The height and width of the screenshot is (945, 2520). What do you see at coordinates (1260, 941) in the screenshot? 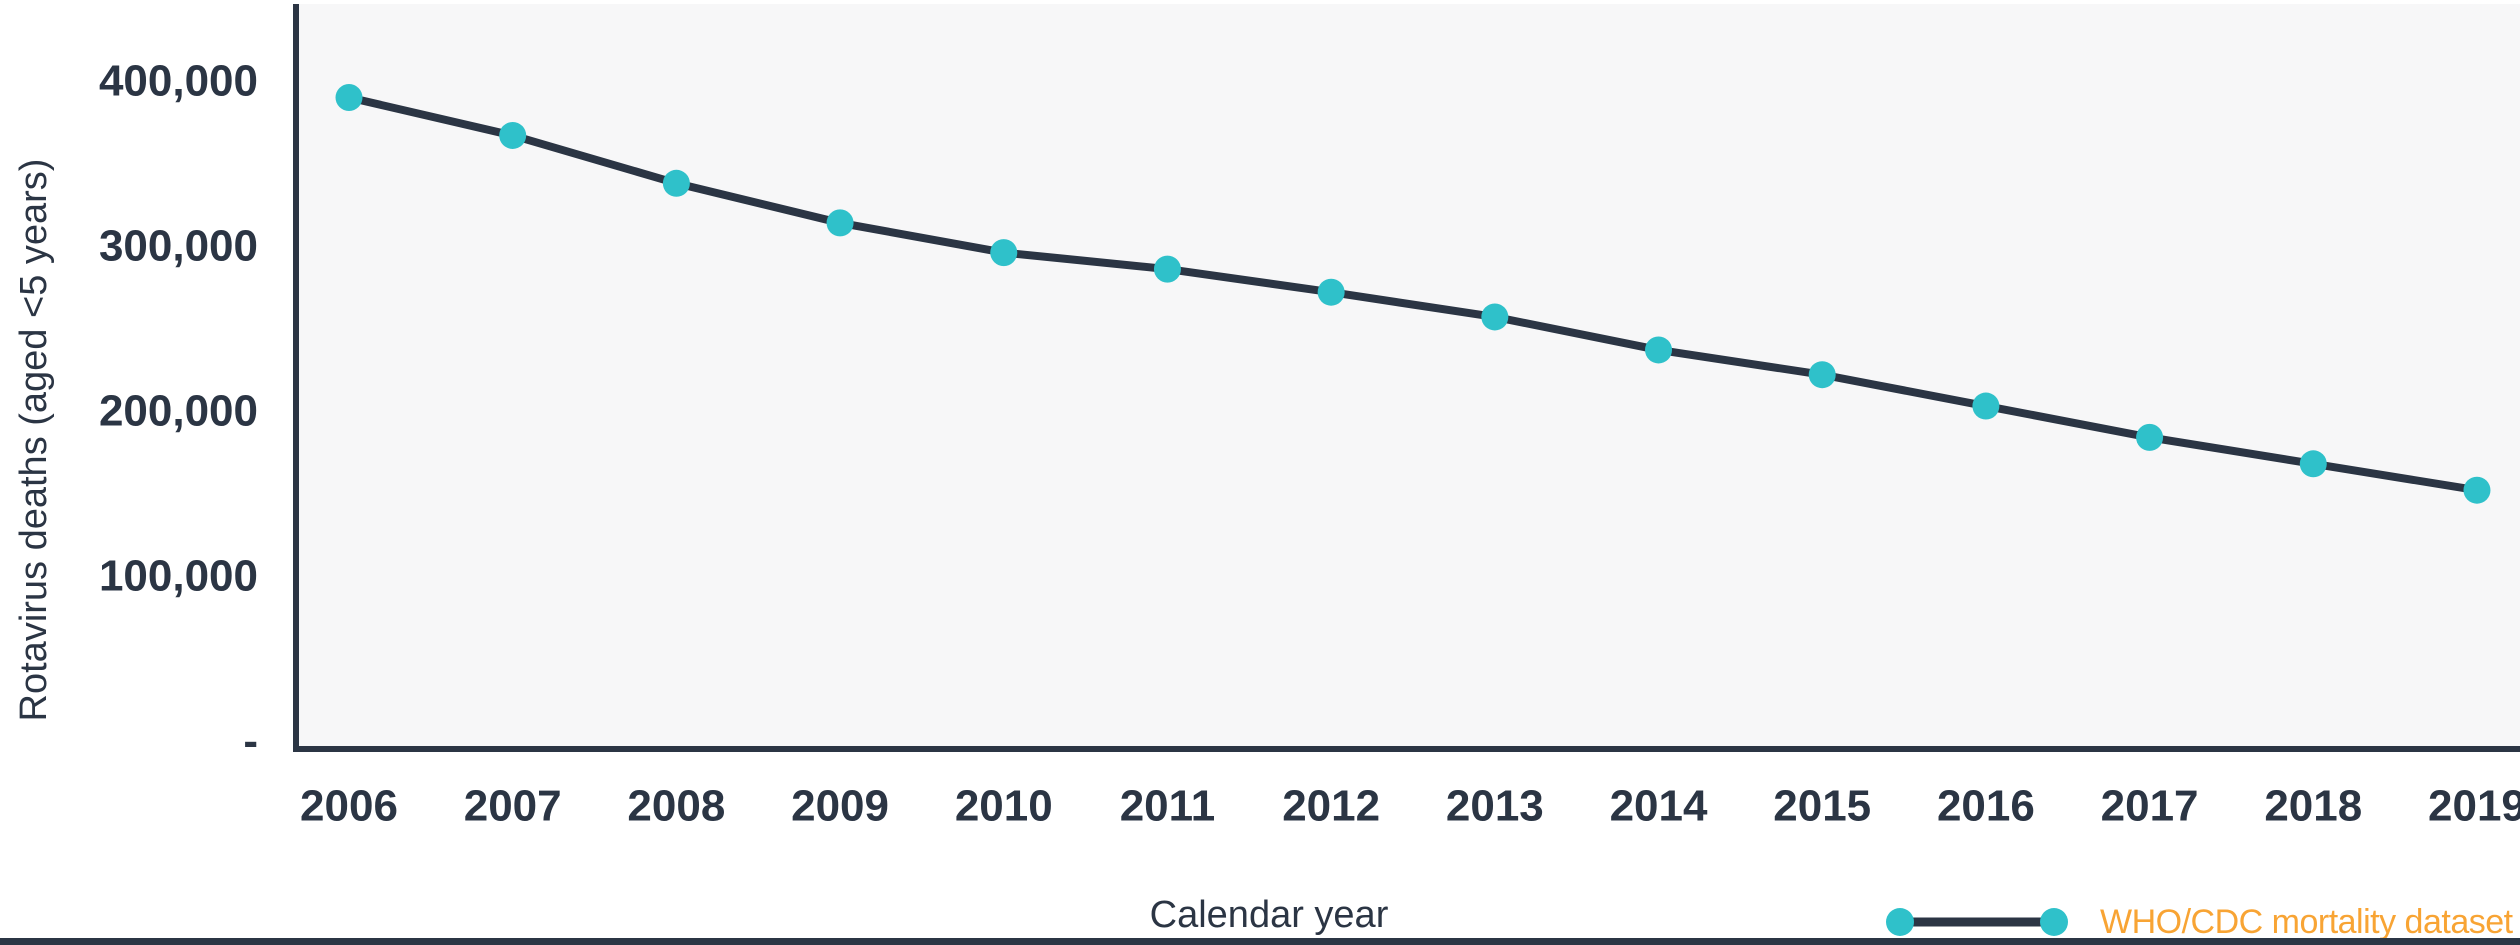
I see `bottom-border-bar` at bounding box center [1260, 941].